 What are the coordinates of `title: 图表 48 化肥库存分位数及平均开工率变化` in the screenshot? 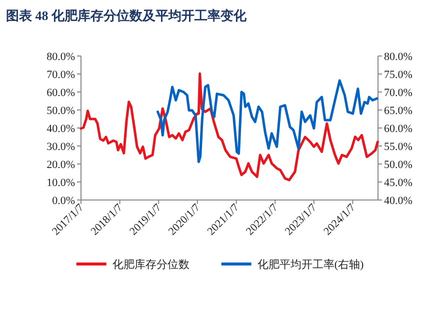 It's located at (126, 15).